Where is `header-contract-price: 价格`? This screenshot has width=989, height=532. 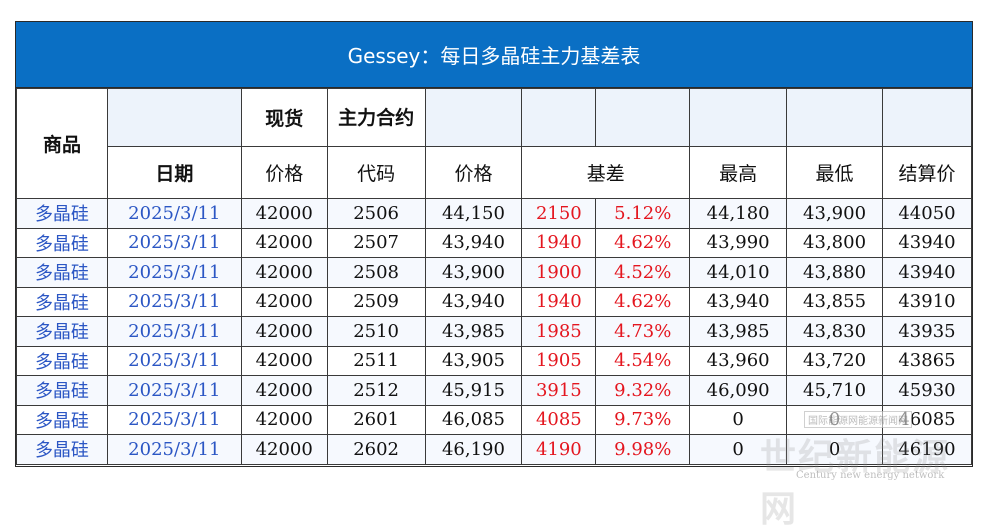 header-contract-price: 价格 is located at coordinates (473, 172).